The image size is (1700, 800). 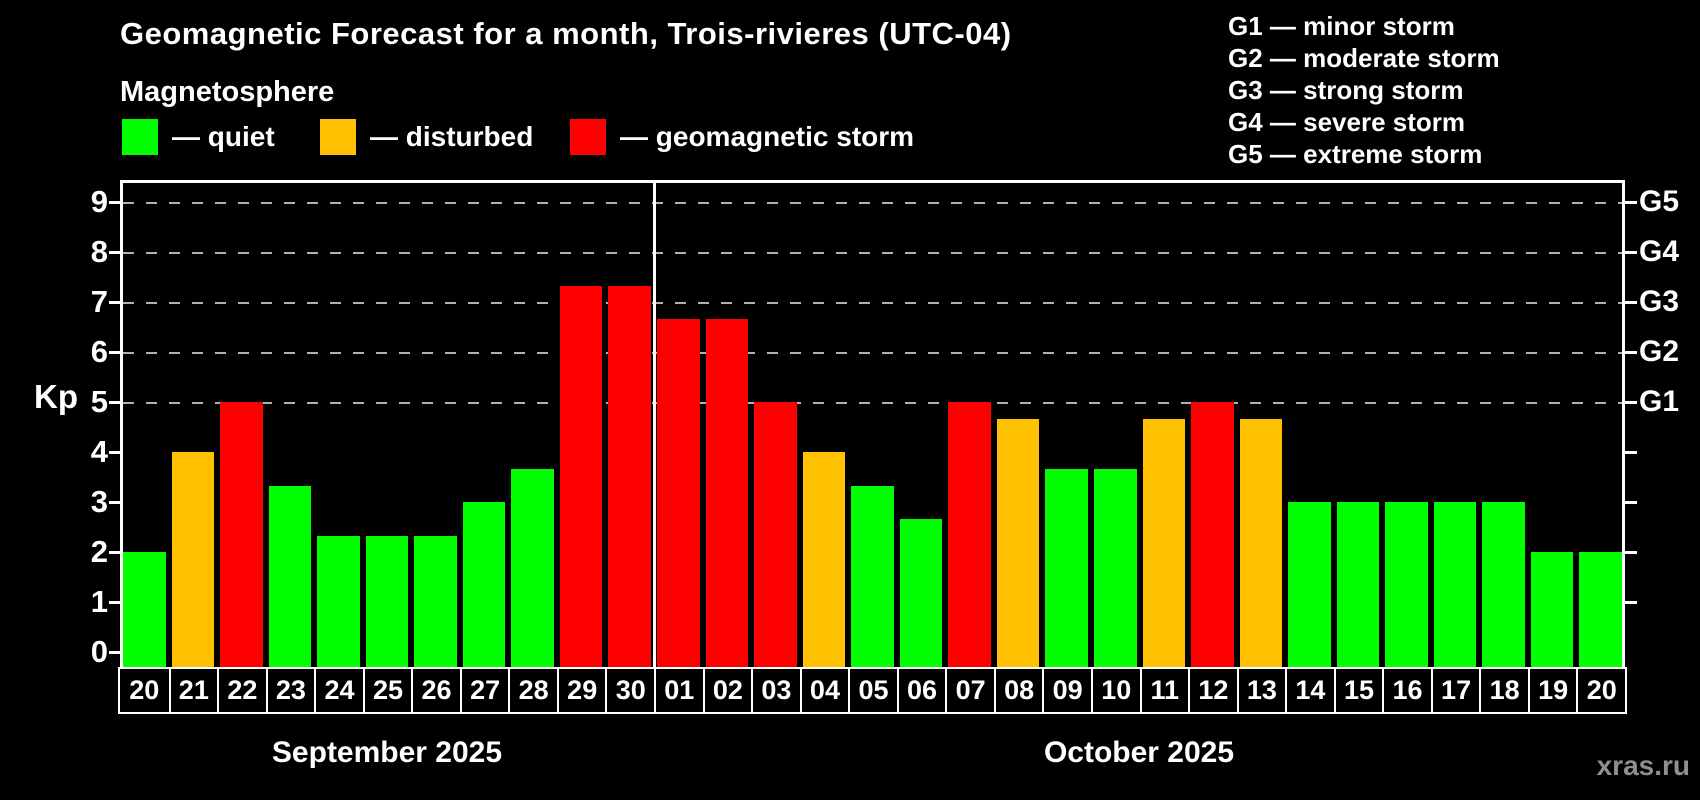 What do you see at coordinates (99, 501) in the screenshot?
I see `y-tick-label: 3` at bounding box center [99, 501].